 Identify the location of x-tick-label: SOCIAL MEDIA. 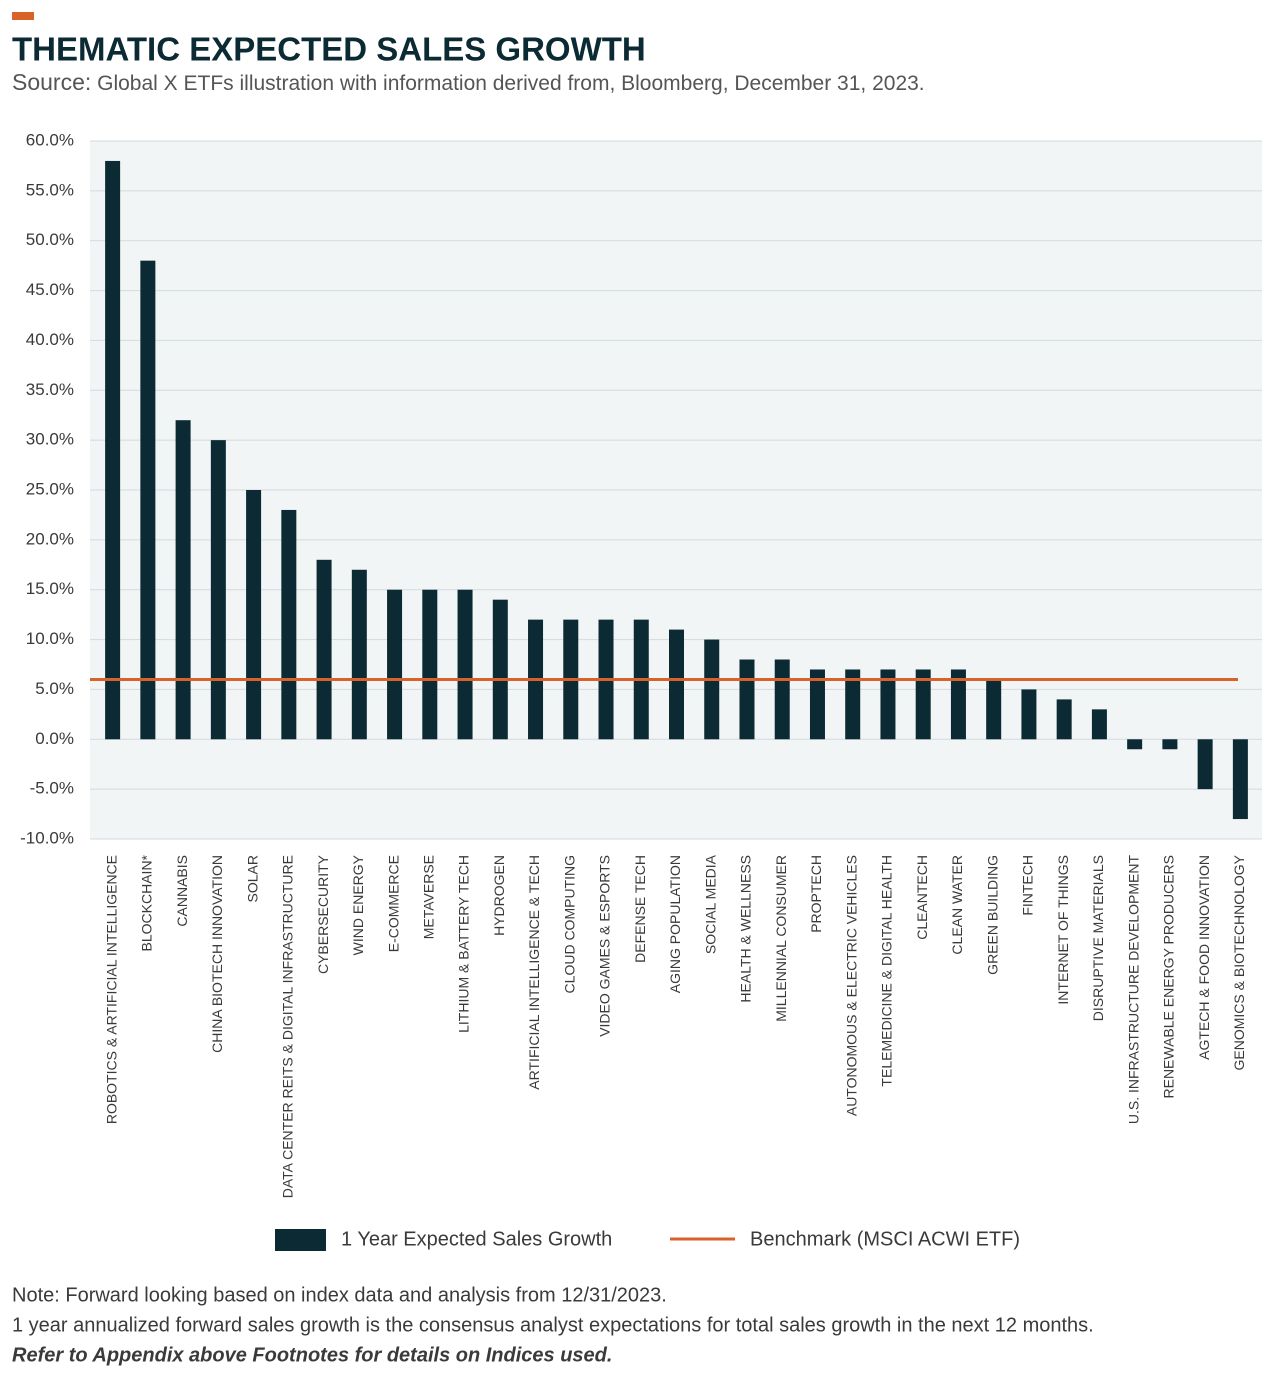
(710, 904).